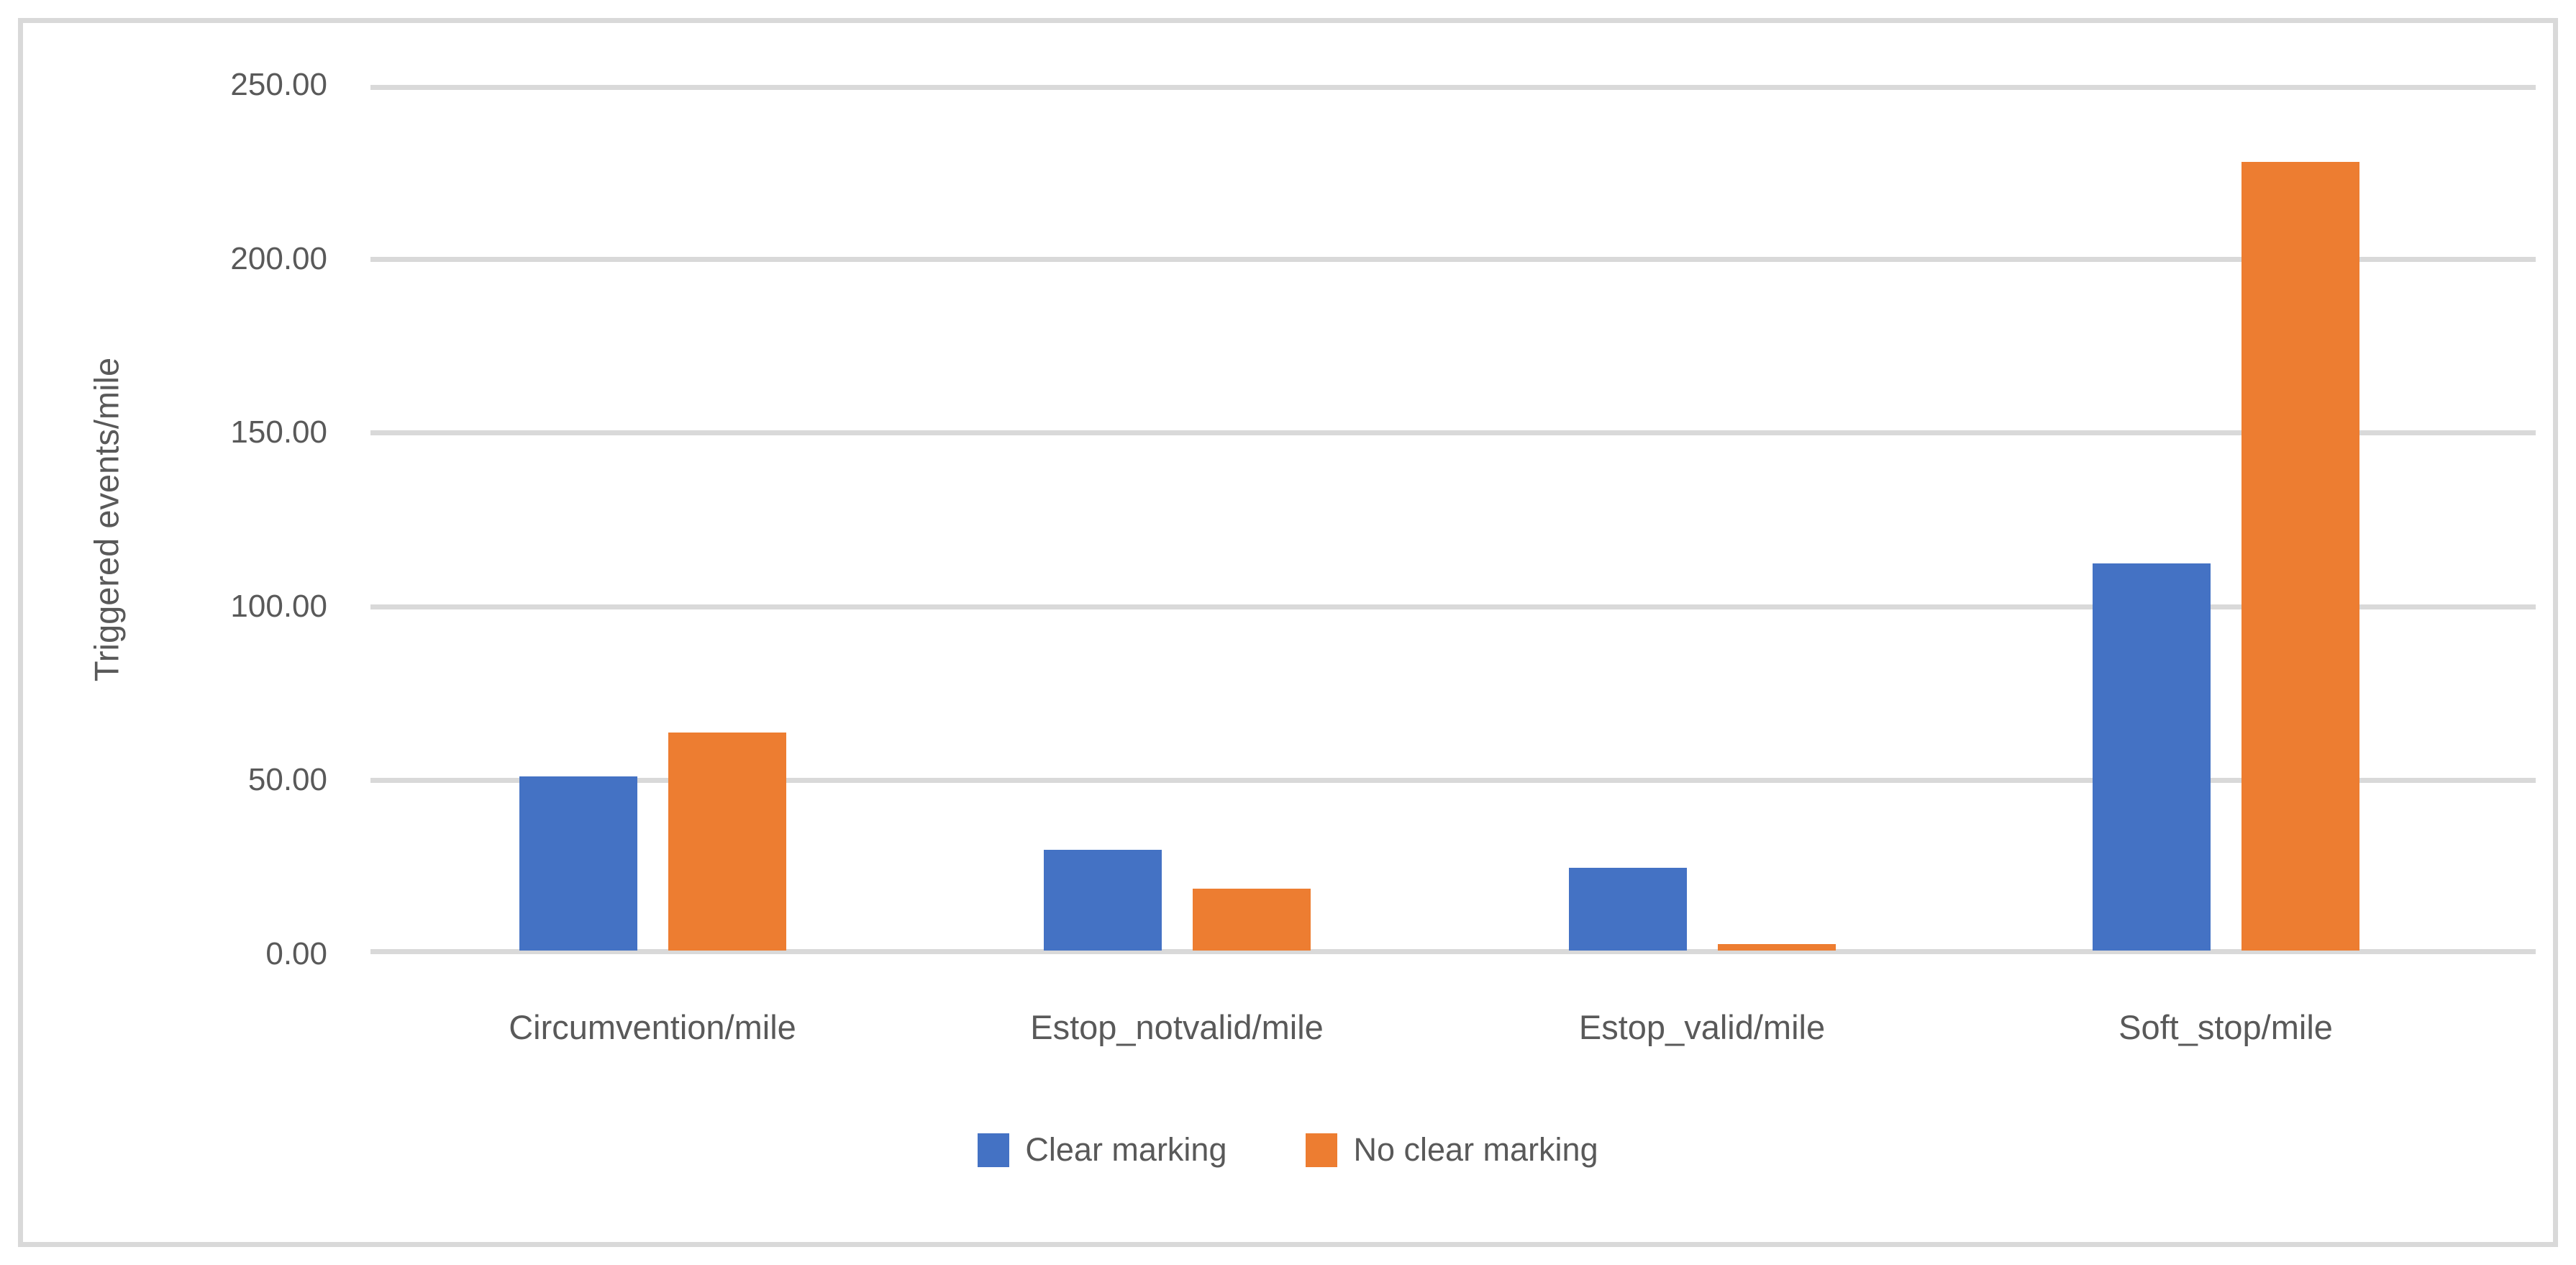  Describe the element at coordinates (652, 1027) in the screenshot. I see `x-axis-label: Circumvention/mile` at that location.